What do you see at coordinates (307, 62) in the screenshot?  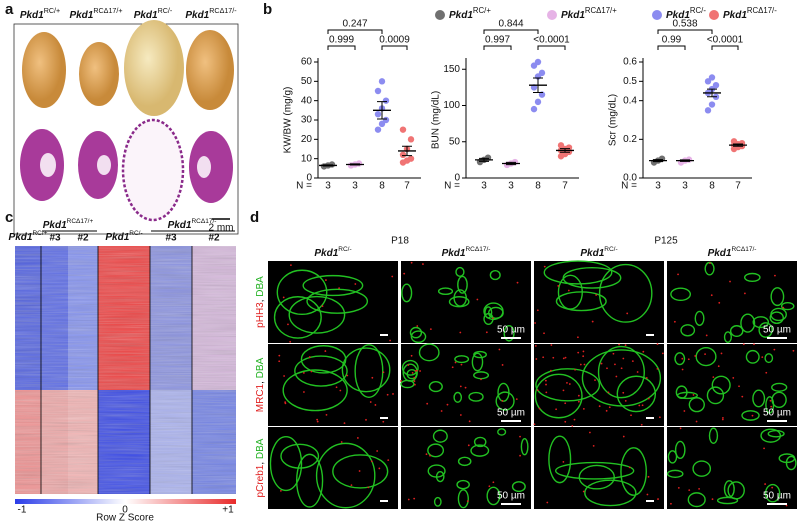 I see `y-tick-label: 60` at bounding box center [307, 62].